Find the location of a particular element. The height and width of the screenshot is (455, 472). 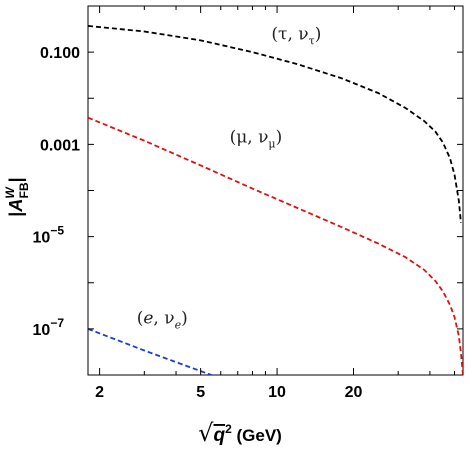

y-axis-title: |AWFB| is located at coordinates (17, 196).